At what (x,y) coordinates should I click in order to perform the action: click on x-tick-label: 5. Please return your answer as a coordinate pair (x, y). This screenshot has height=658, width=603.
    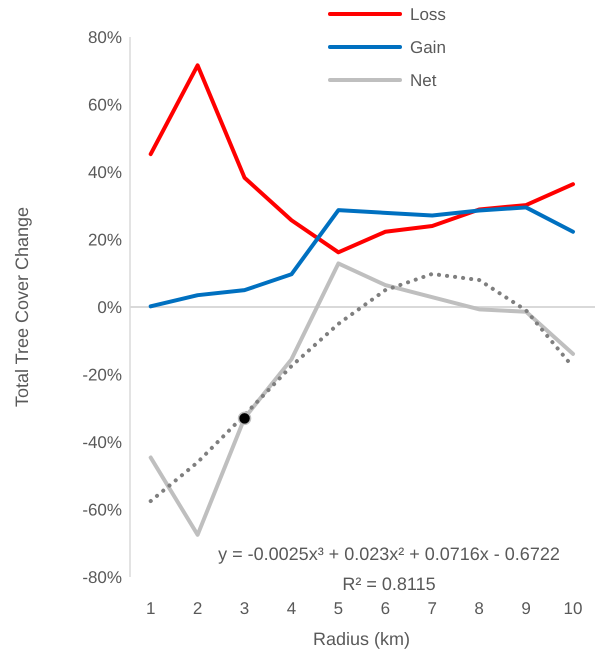
    Looking at the image, I should click on (339, 608).